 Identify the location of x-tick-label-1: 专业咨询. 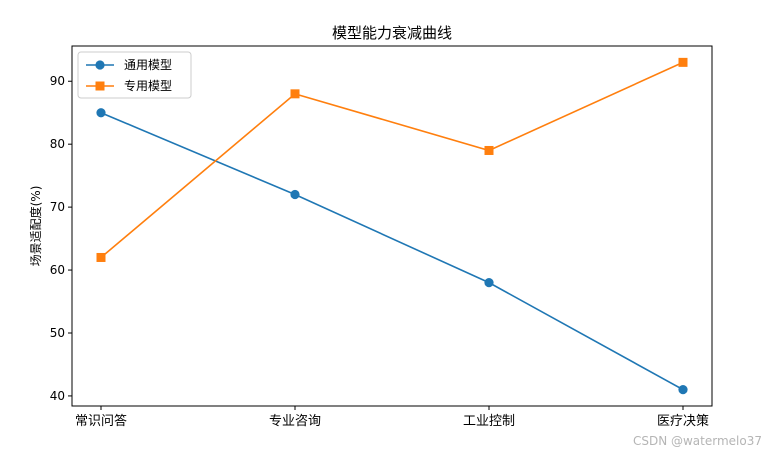
(295, 421).